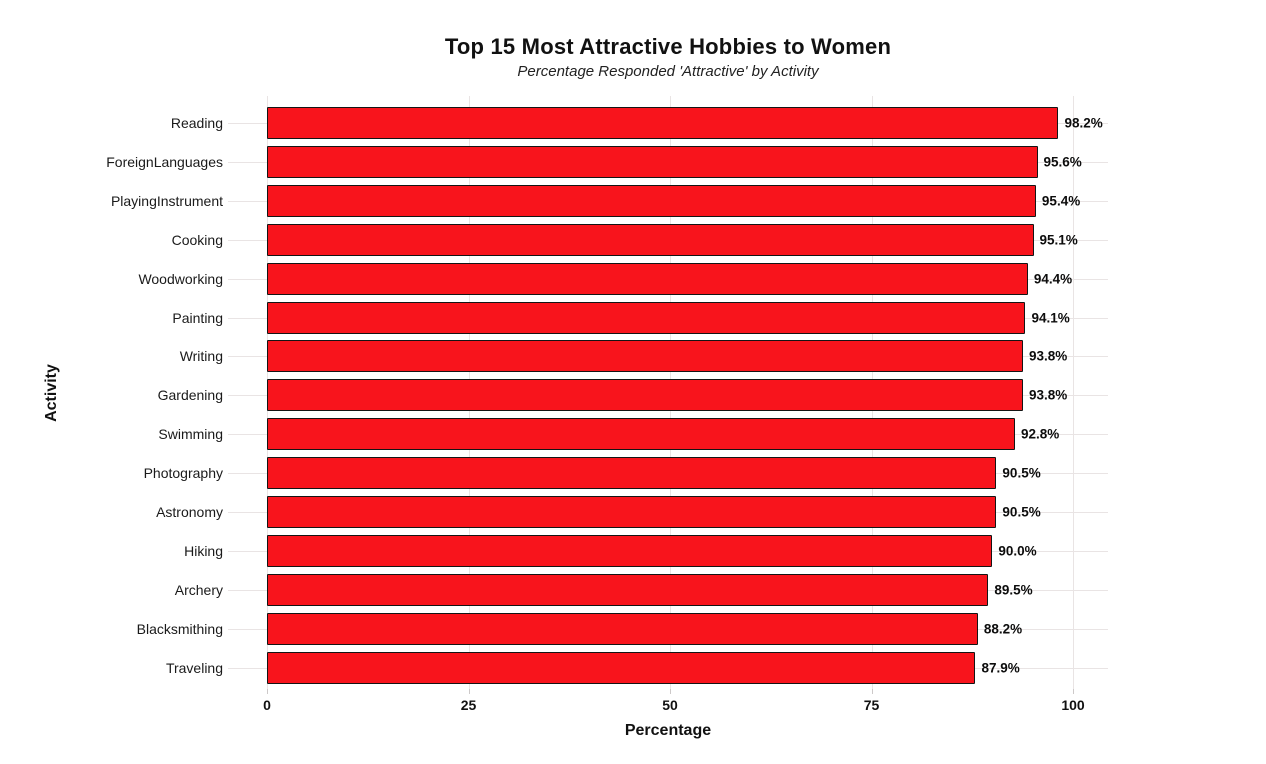 The width and height of the screenshot is (1266, 764). I want to click on chart-title: Top 15 Most Attractive Hobbies to Women, so click(668, 46).